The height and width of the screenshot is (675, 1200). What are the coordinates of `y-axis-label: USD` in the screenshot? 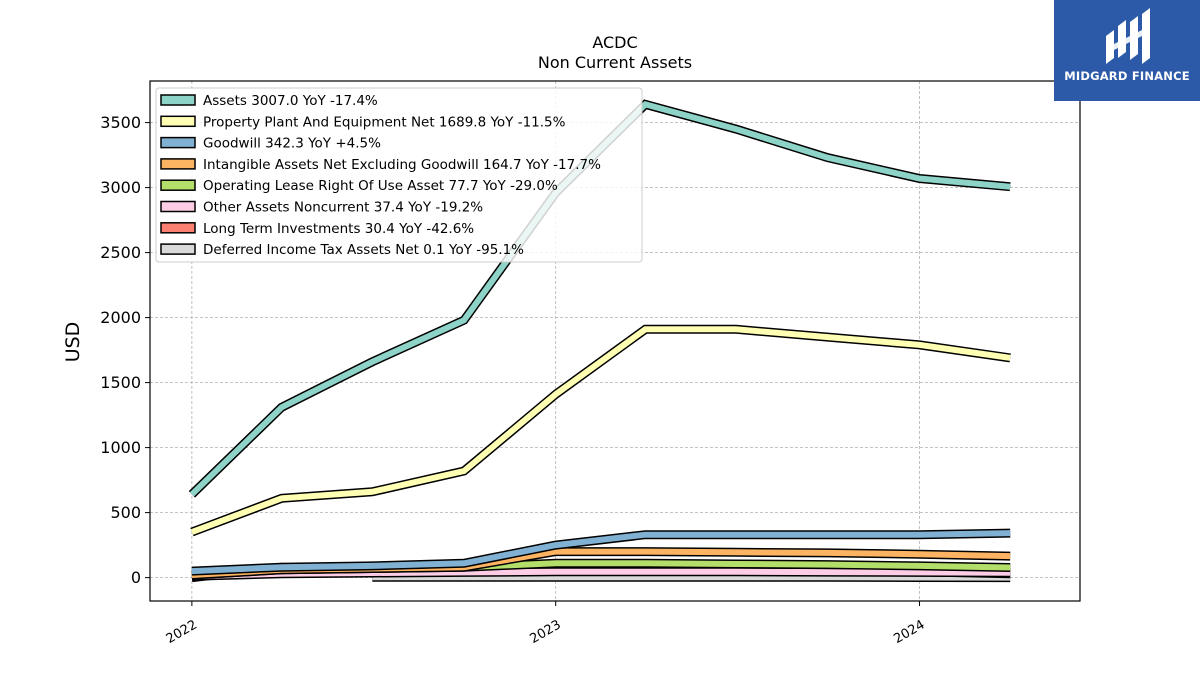 It's located at (73, 342).